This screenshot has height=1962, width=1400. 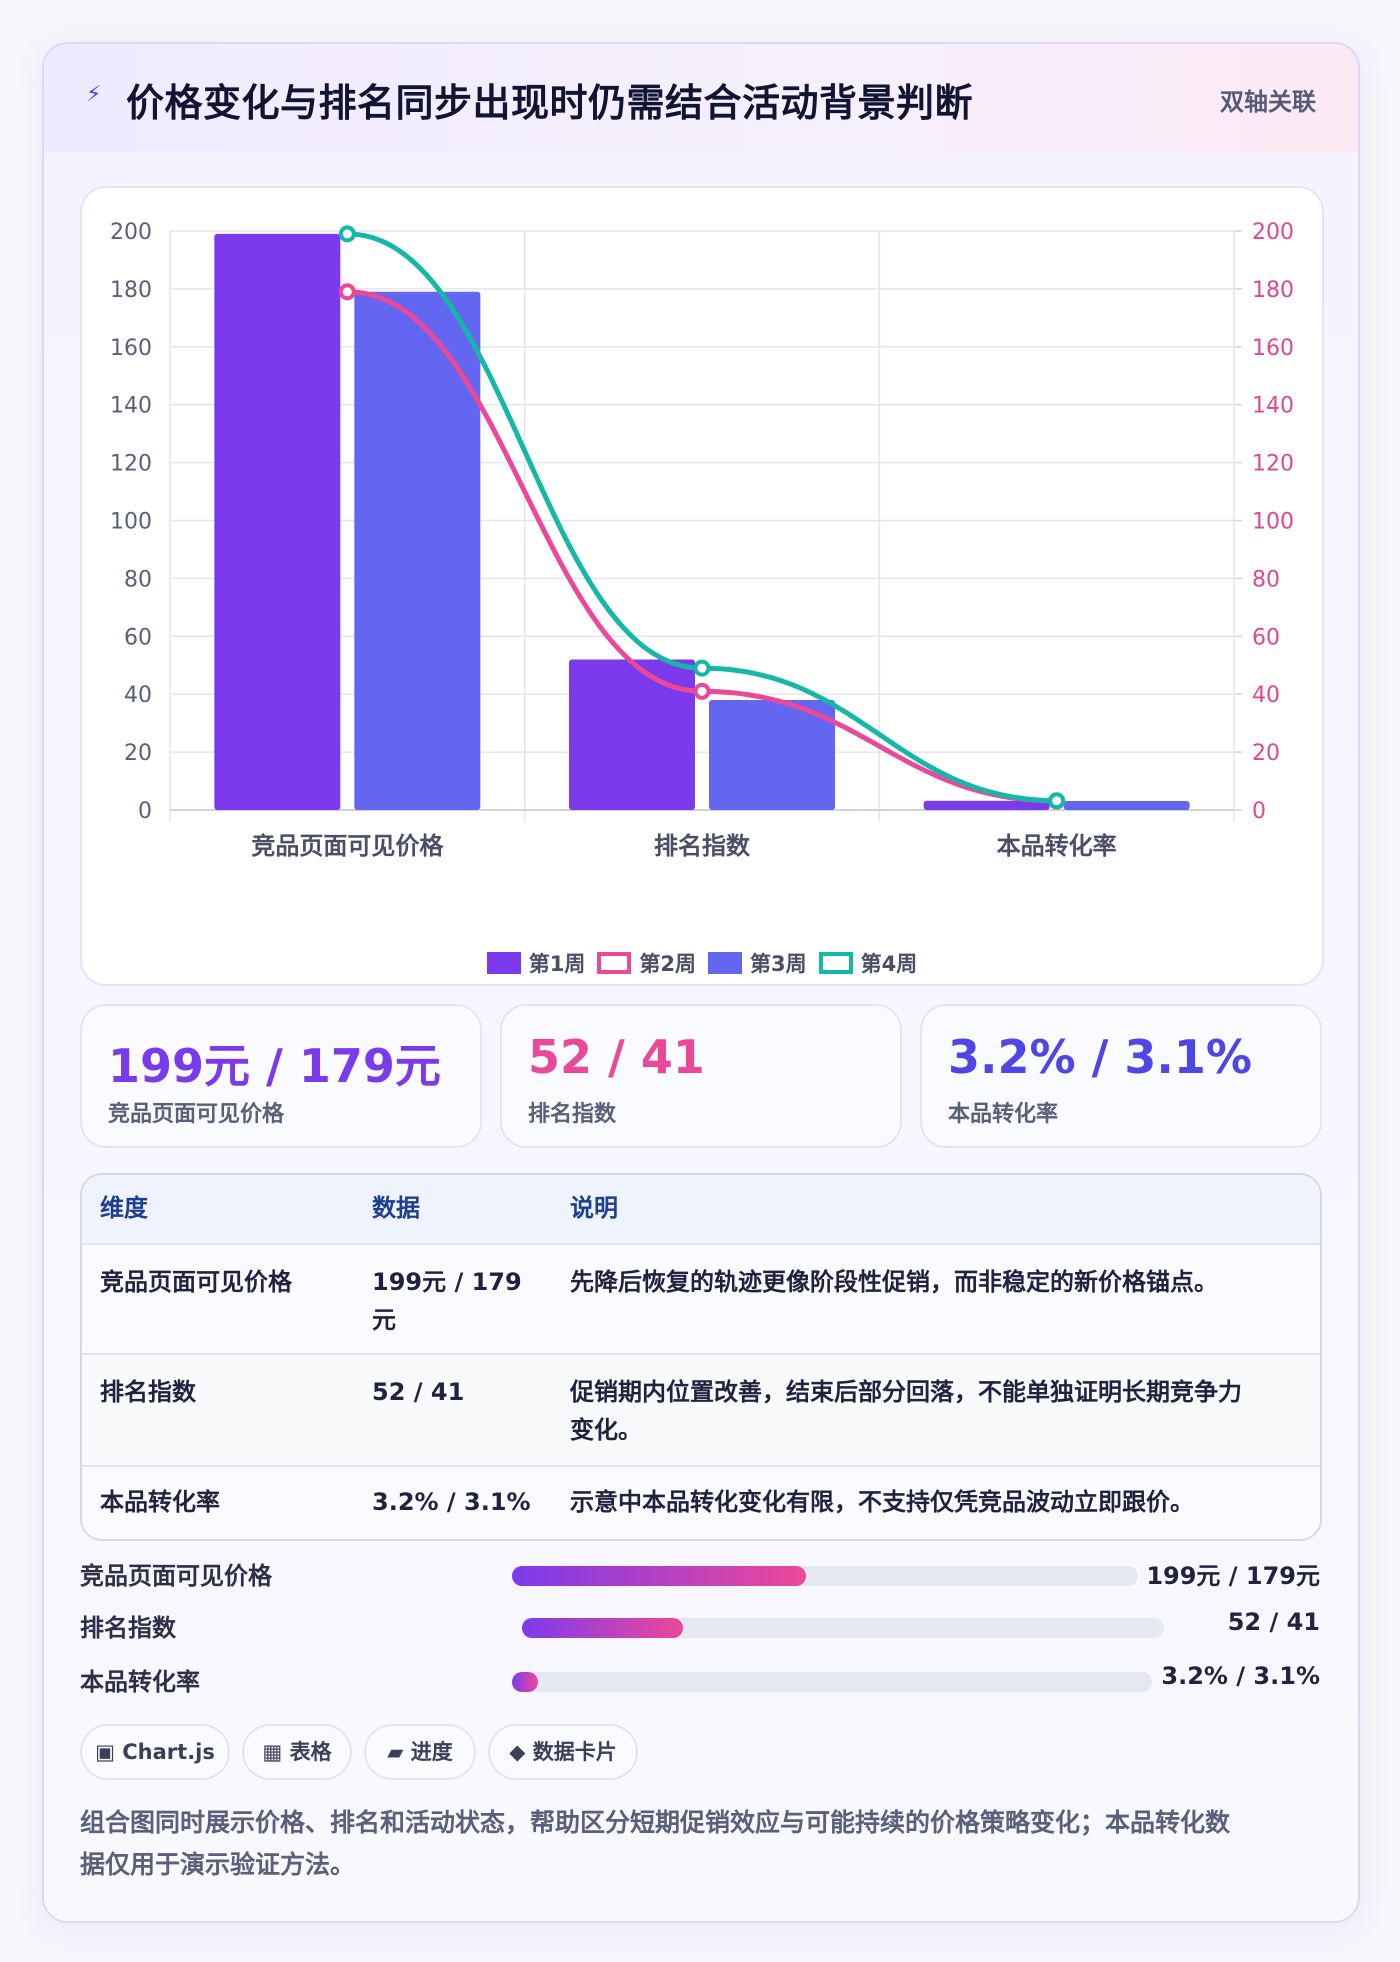 I want to click on chip-label: 数据卡片, so click(x=574, y=1752).